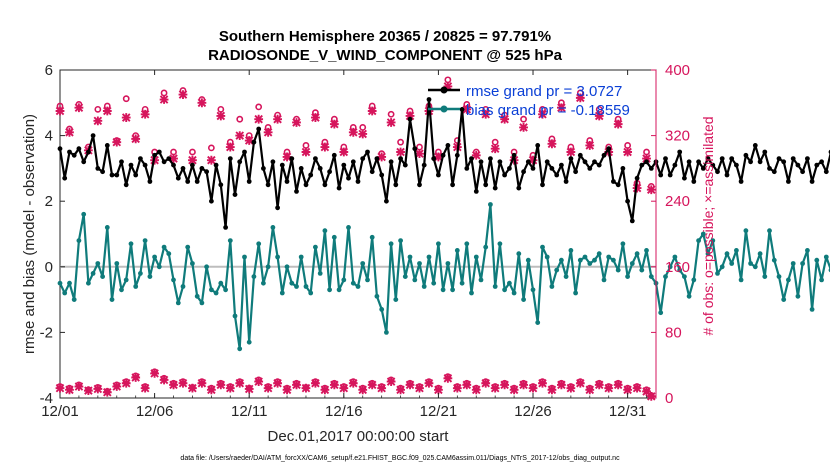  Describe the element at coordinates (249, 411) in the screenshot. I see `x-tick-label: 12/11` at that location.